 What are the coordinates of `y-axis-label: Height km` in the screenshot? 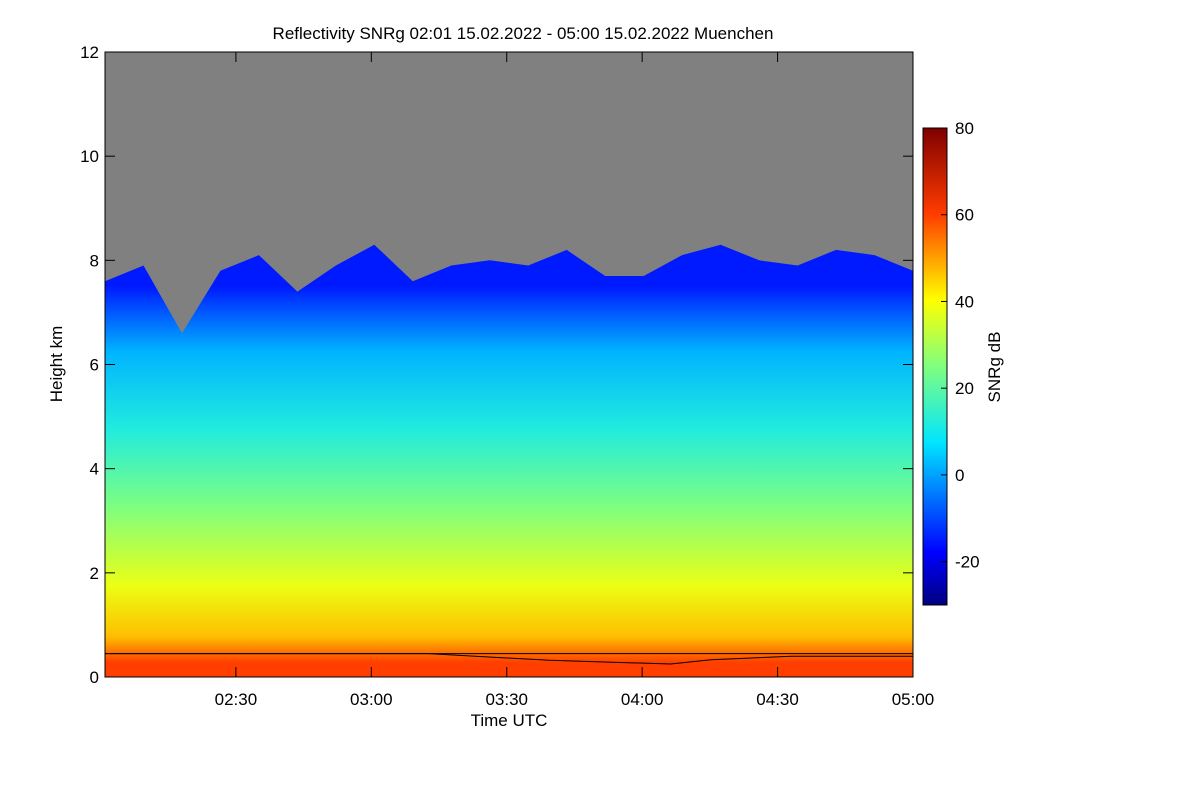 It's located at (56, 364).